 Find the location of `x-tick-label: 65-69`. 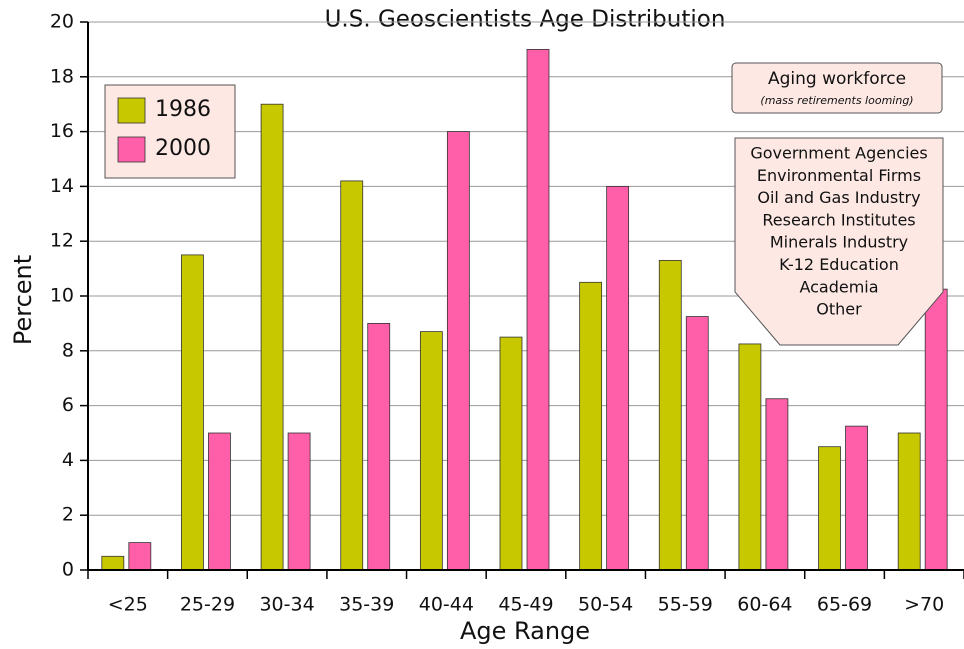

x-tick-label: 65-69 is located at coordinates (844, 605).